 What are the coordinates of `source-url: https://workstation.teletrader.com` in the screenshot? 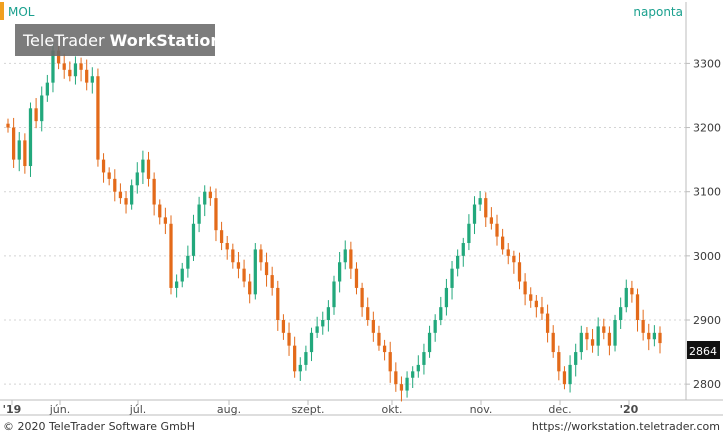 It's located at (626, 426).